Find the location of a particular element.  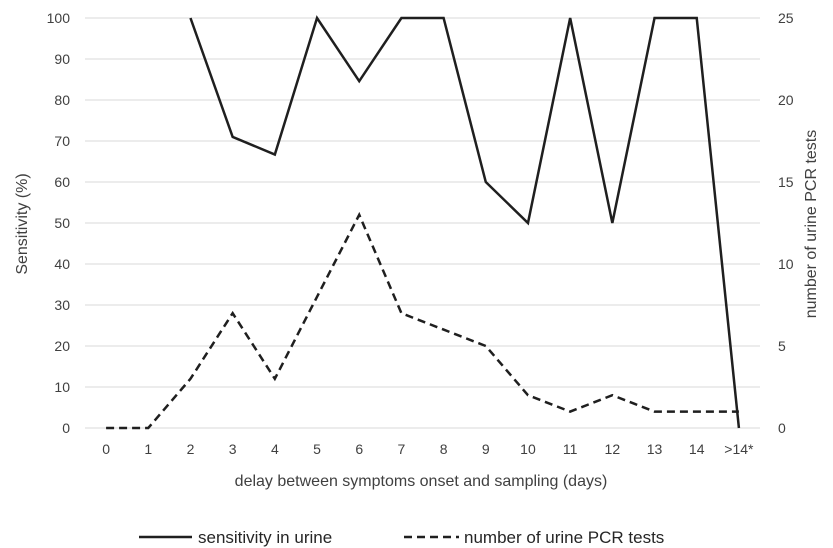

x-tick-label: 12 is located at coordinates (613, 449).